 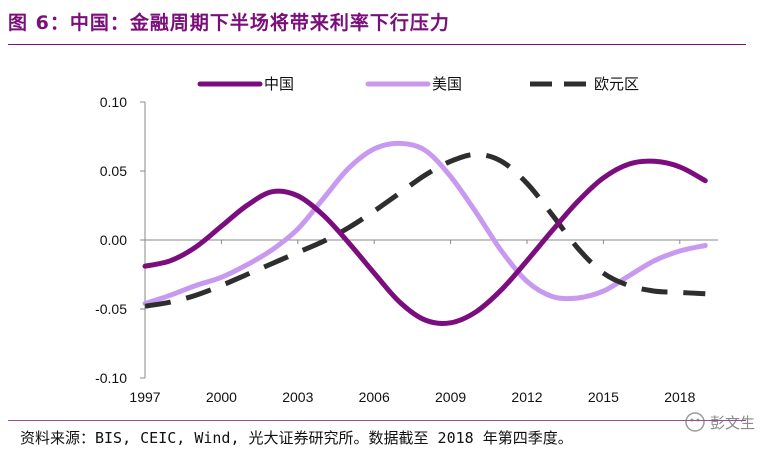 What do you see at coordinates (450, 397) in the screenshot?
I see `x-tick-label: 2009` at bounding box center [450, 397].